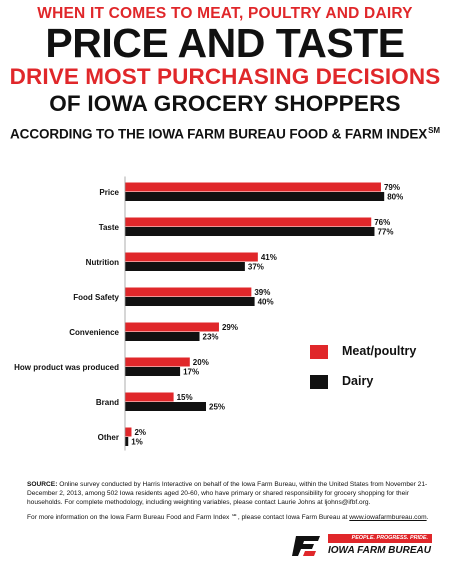 The width and height of the screenshot is (450, 567). Describe the element at coordinates (102, 262) in the screenshot. I see `category-label: Nutrition` at that location.